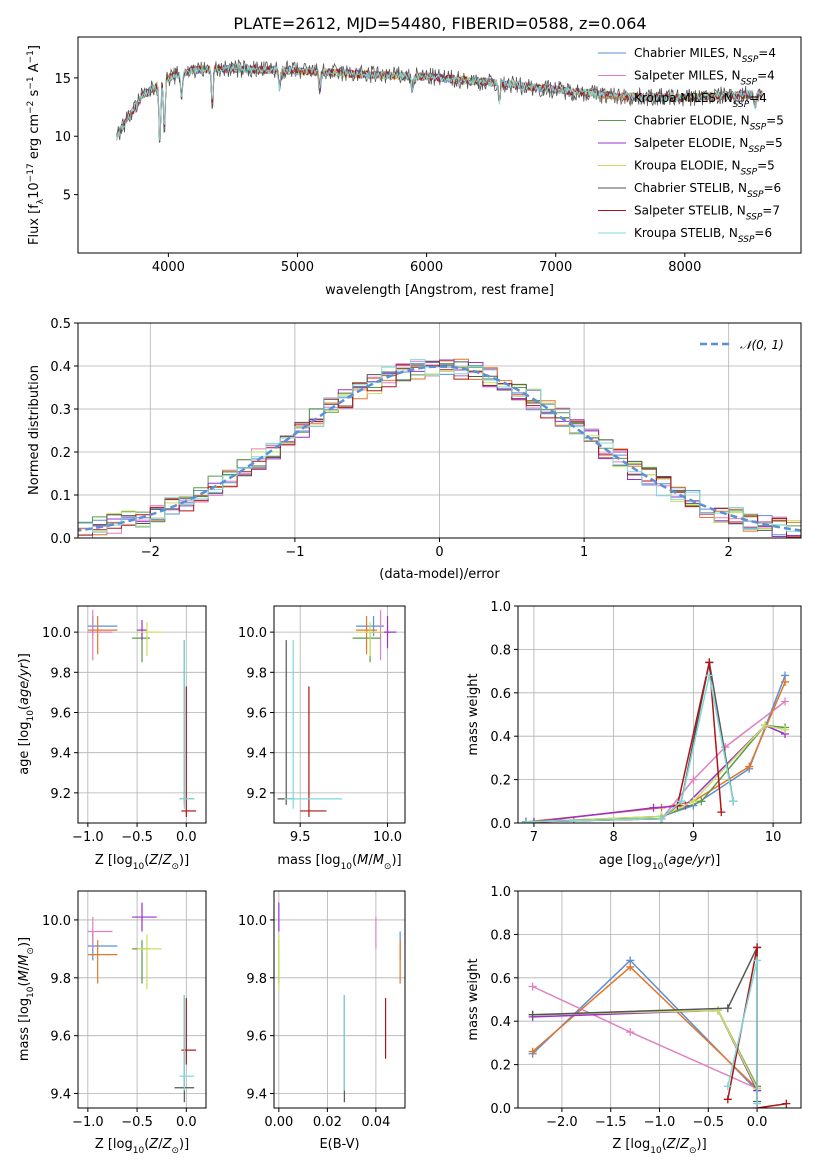 The width and height of the screenshot is (819, 1170). I want to click on x-tick-label: 0.00, so click(278, 1122).